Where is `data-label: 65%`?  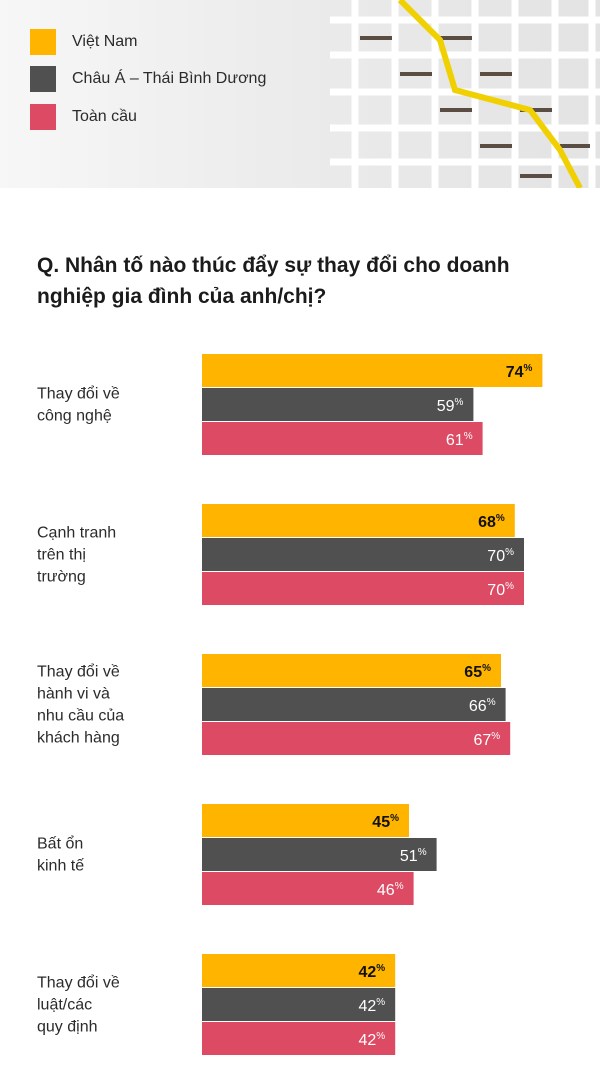 data-label: 65% is located at coordinates (477, 672).